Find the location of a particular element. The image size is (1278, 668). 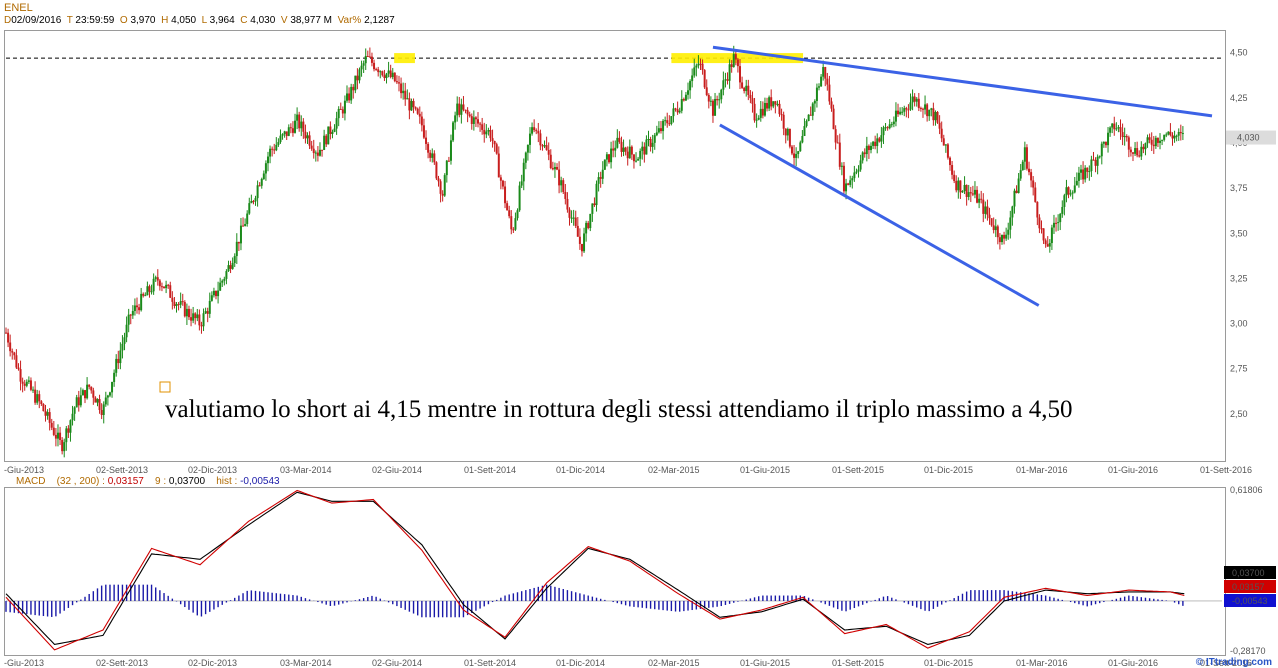

hist-label: hist : is located at coordinates (227, 481).